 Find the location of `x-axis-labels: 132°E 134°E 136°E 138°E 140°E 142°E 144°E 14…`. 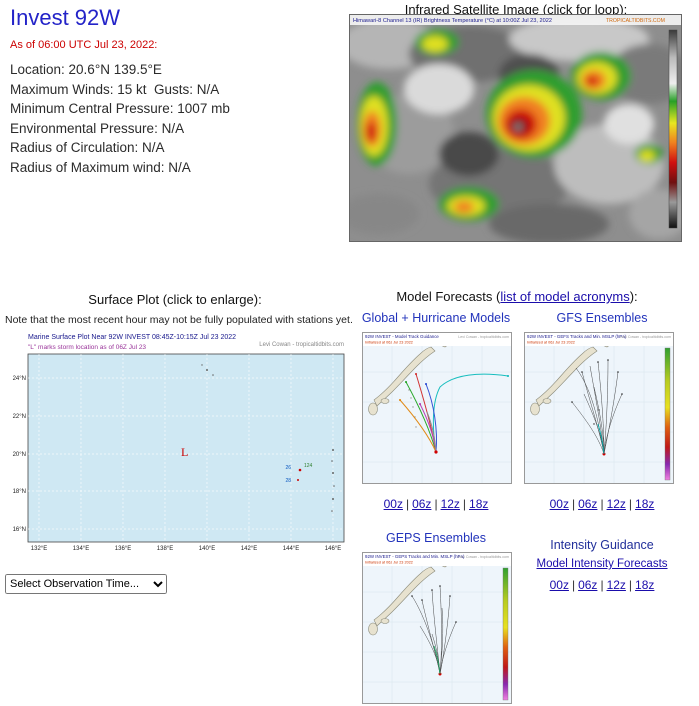

x-axis-labels: 132°E 134°E 136°E 138°E 140°E 142°E 144°E 14… is located at coordinates (186, 549).